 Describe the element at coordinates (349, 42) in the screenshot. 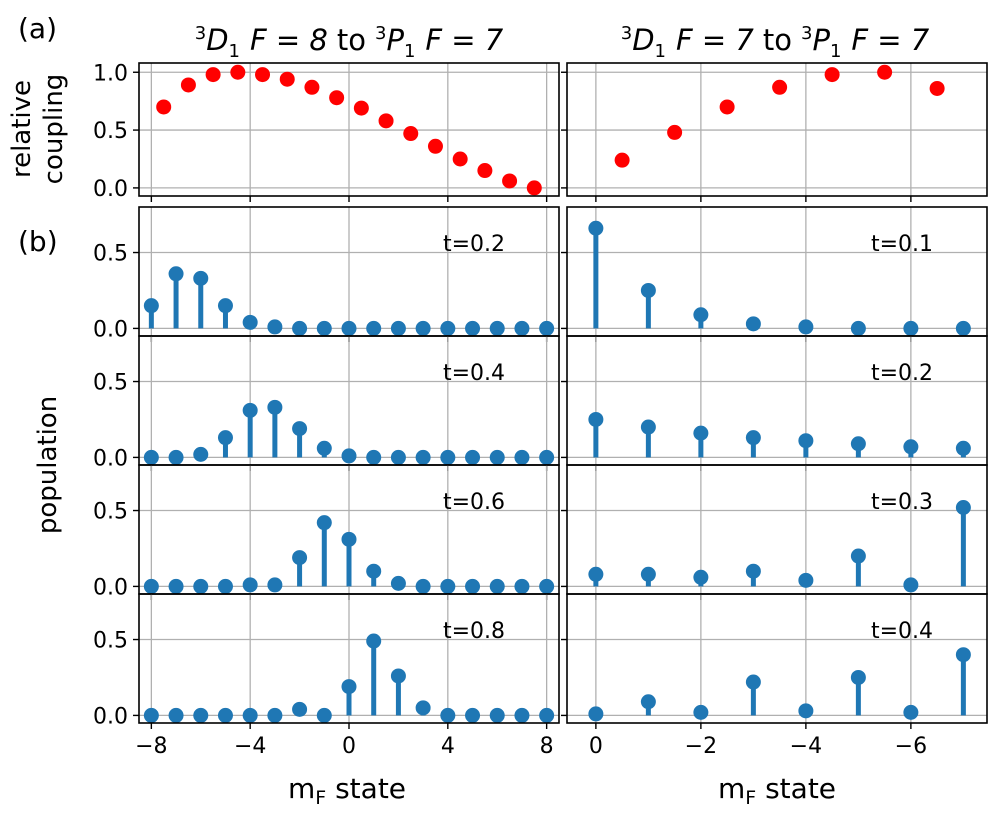

I see `left-column-title: 3D1 F = 8 to 3P1 F = 7` at that location.